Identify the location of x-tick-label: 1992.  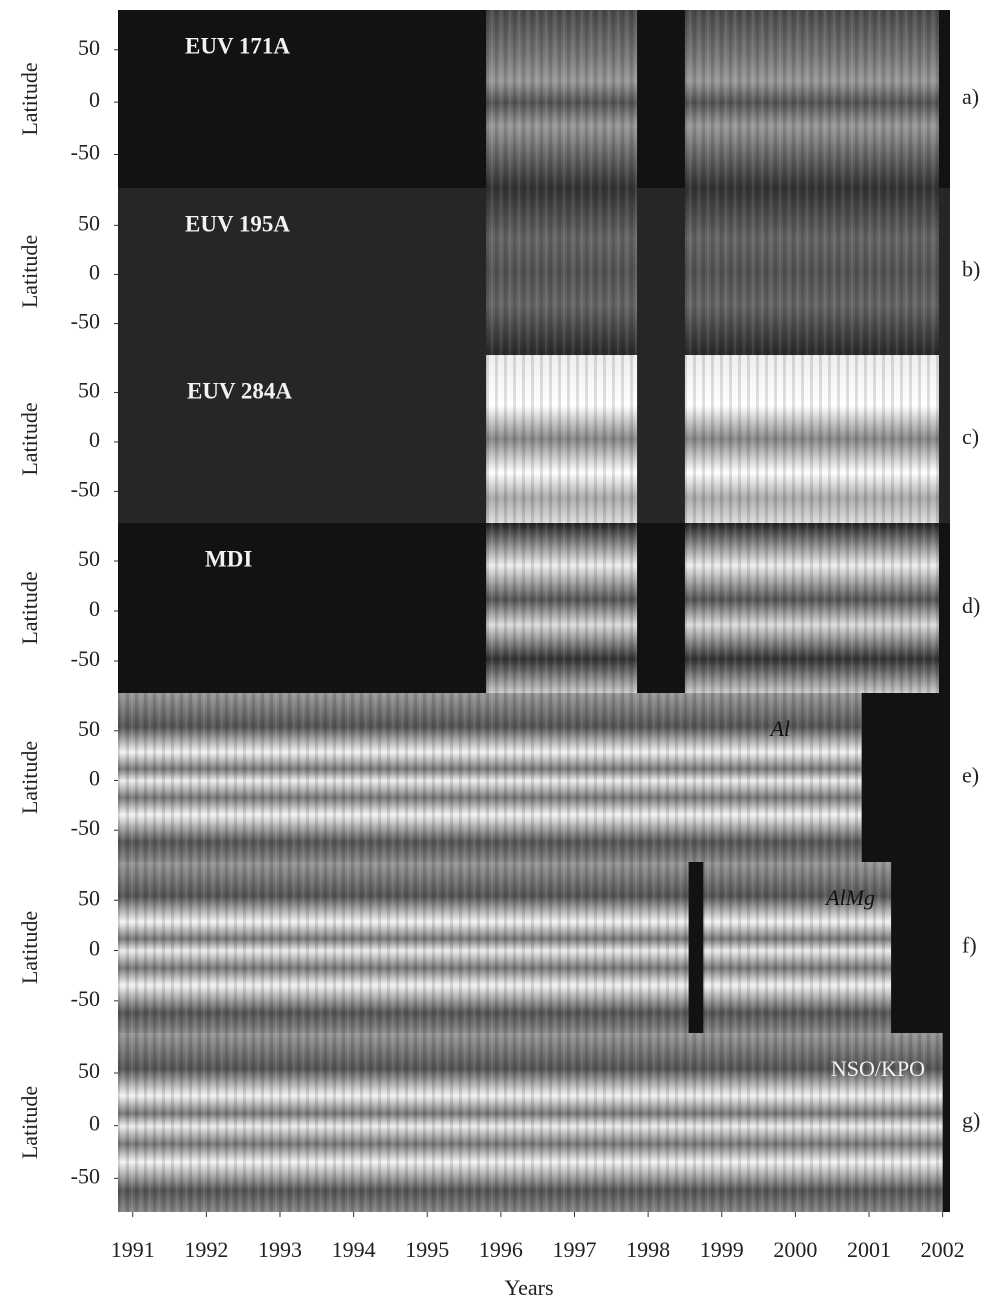
(206, 1249).